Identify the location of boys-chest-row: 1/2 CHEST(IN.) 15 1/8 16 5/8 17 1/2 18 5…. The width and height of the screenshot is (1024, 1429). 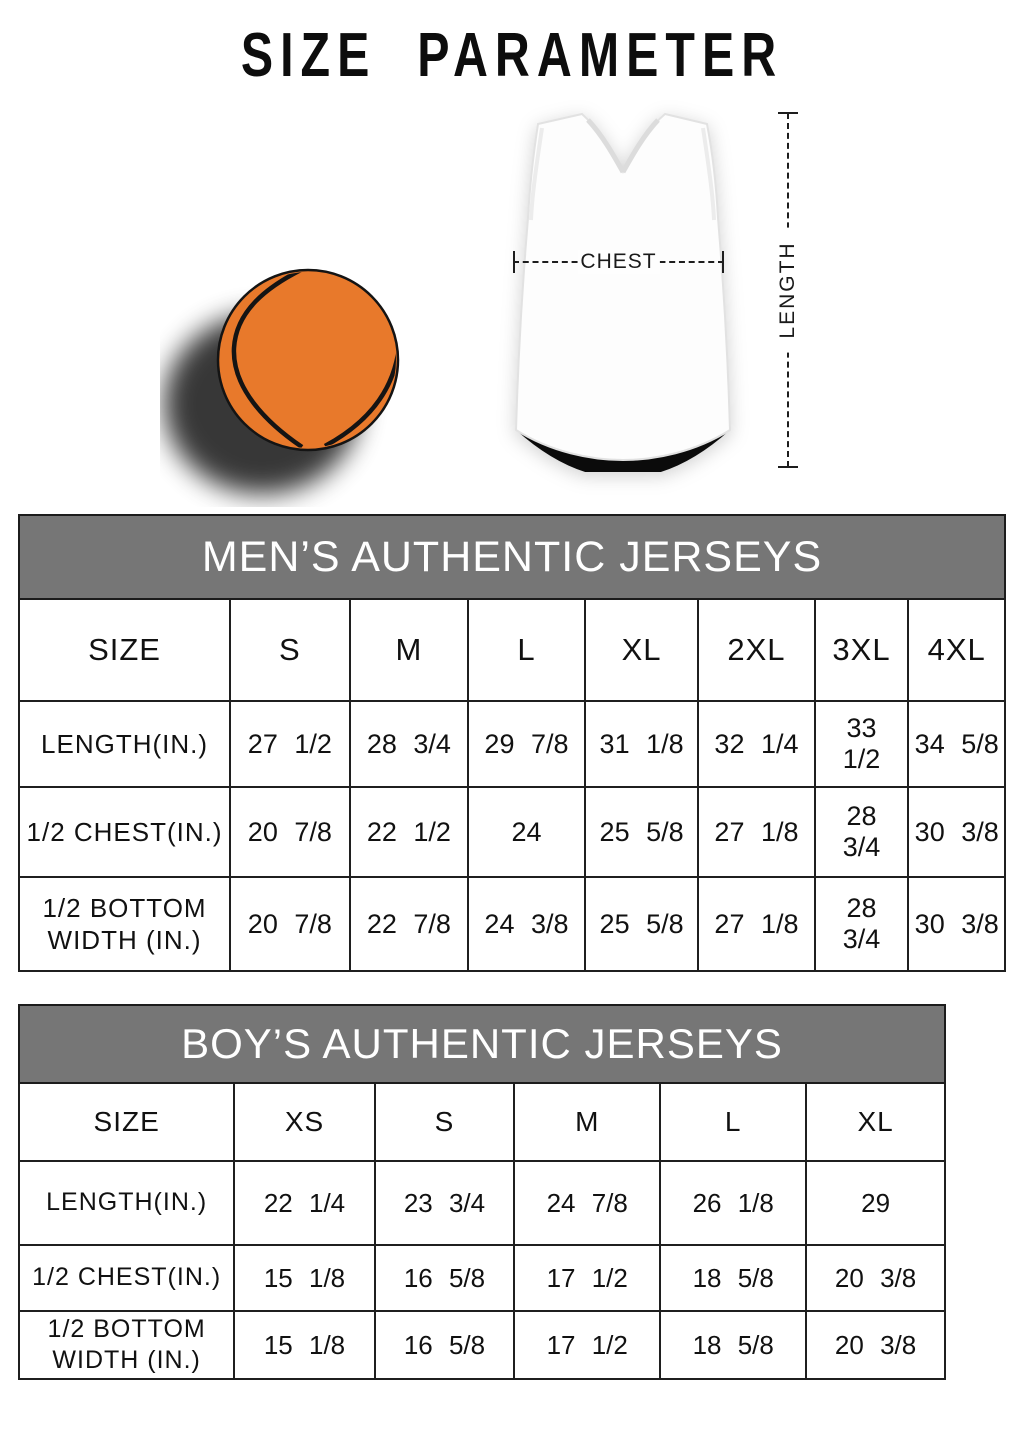
(482, 1279).